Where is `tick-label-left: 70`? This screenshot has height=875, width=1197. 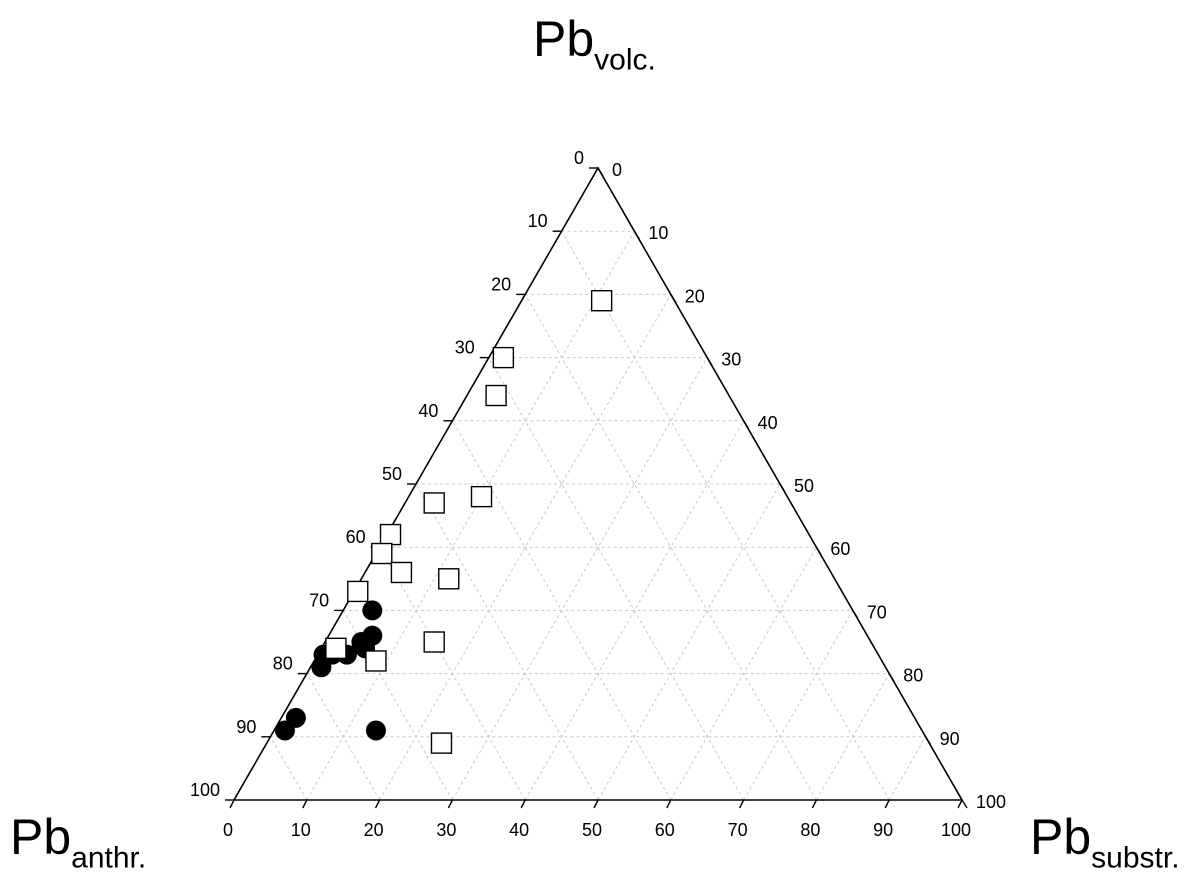 tick-label-left: 70 is located at coordinates (319, 600).